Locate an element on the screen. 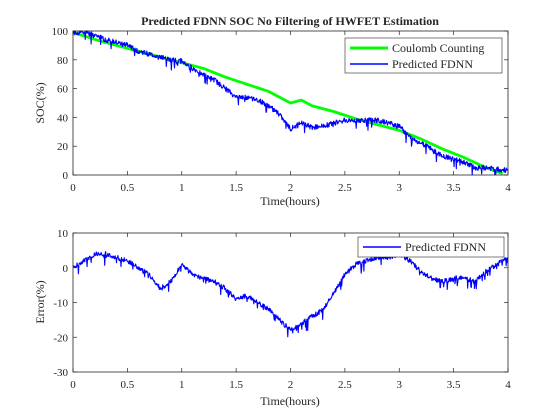 The image size is (560, 420). error-x-tick-label: 3.5 is located at coordinates (454, 385).